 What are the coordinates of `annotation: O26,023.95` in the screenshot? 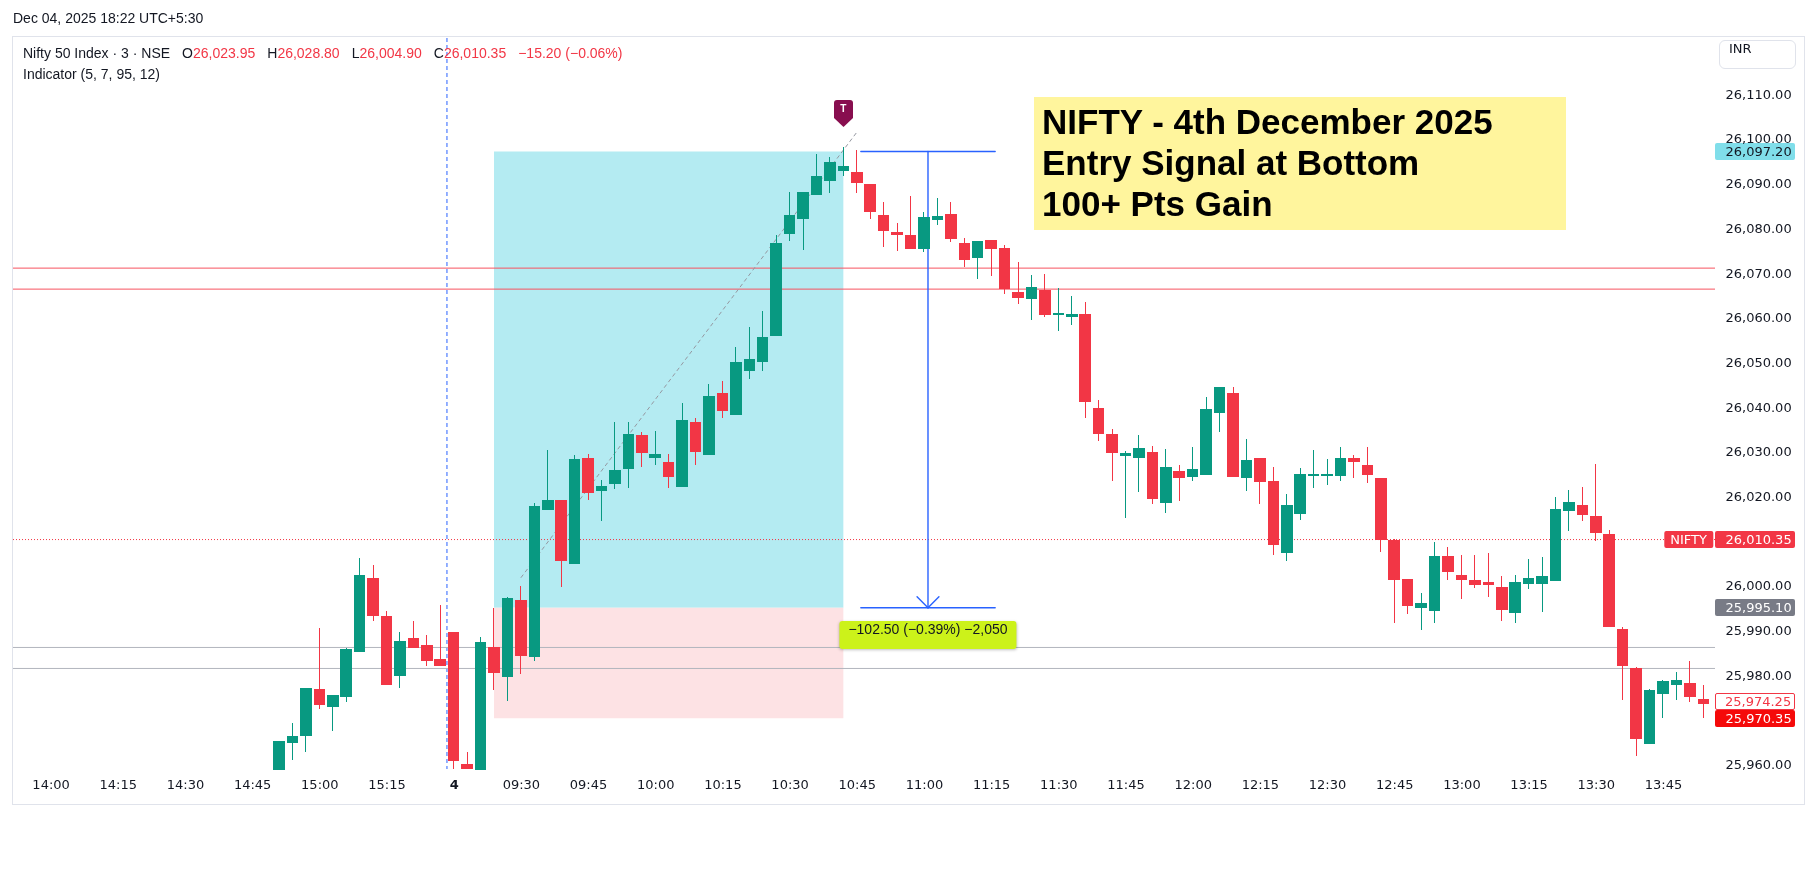 It's located at (219, 53).